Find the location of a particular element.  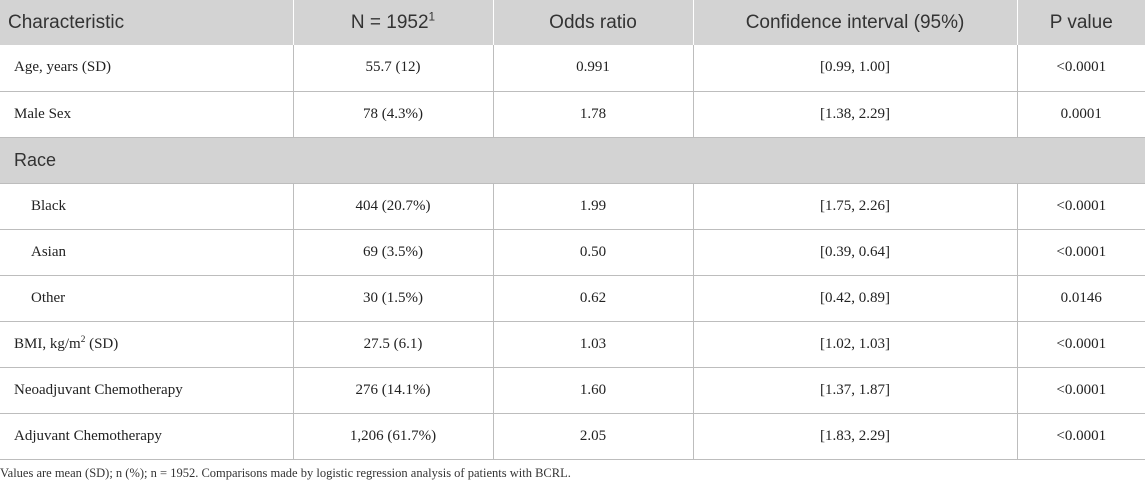

row-odds-ratio: 1.78 is located at coordinates (592, 114).